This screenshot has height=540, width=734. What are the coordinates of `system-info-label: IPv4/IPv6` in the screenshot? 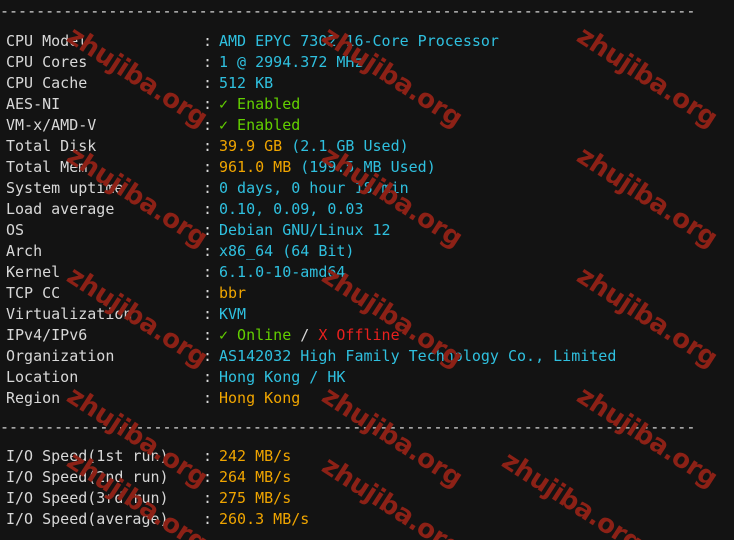 It's located at (47, 335).